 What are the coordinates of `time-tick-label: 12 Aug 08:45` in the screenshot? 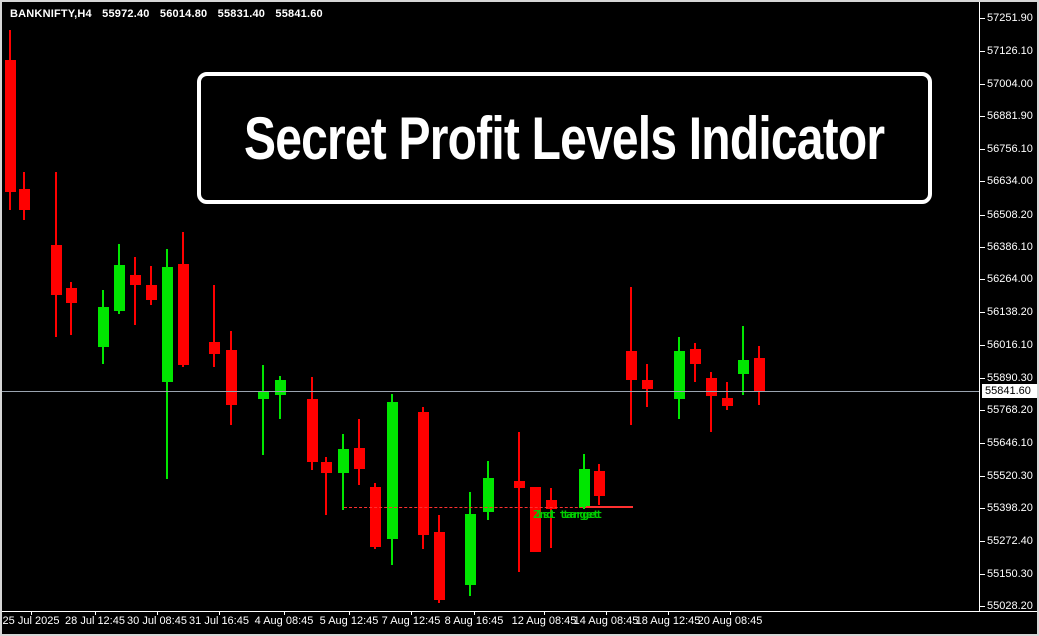 It's located at (544, 621).